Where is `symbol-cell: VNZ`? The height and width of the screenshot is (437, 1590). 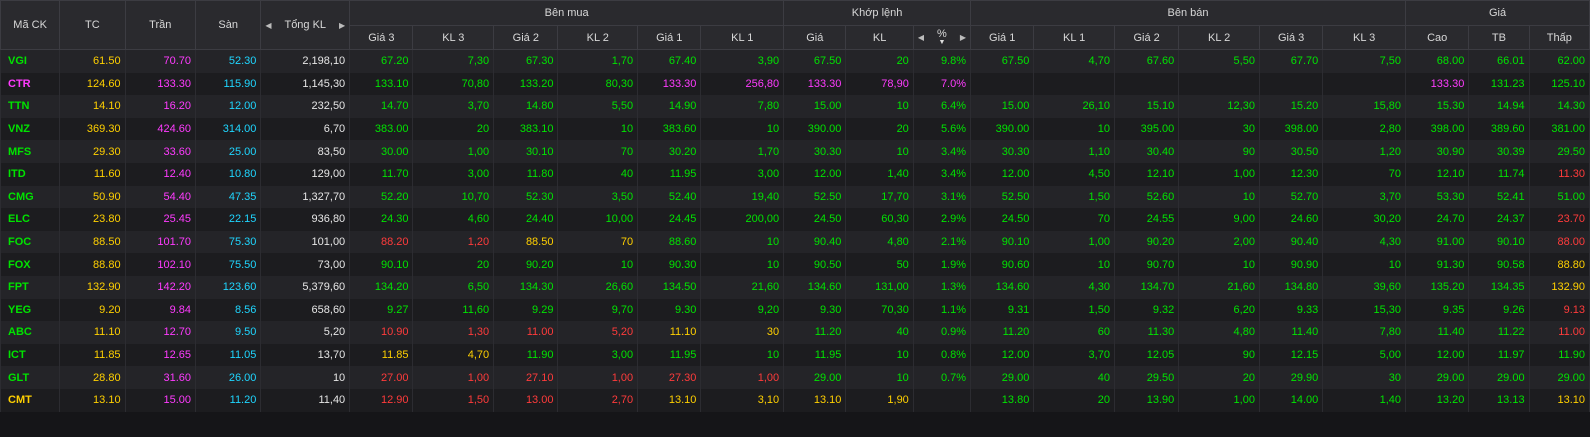
symbol-cell: VNZ is located at coordinates (30, 129).